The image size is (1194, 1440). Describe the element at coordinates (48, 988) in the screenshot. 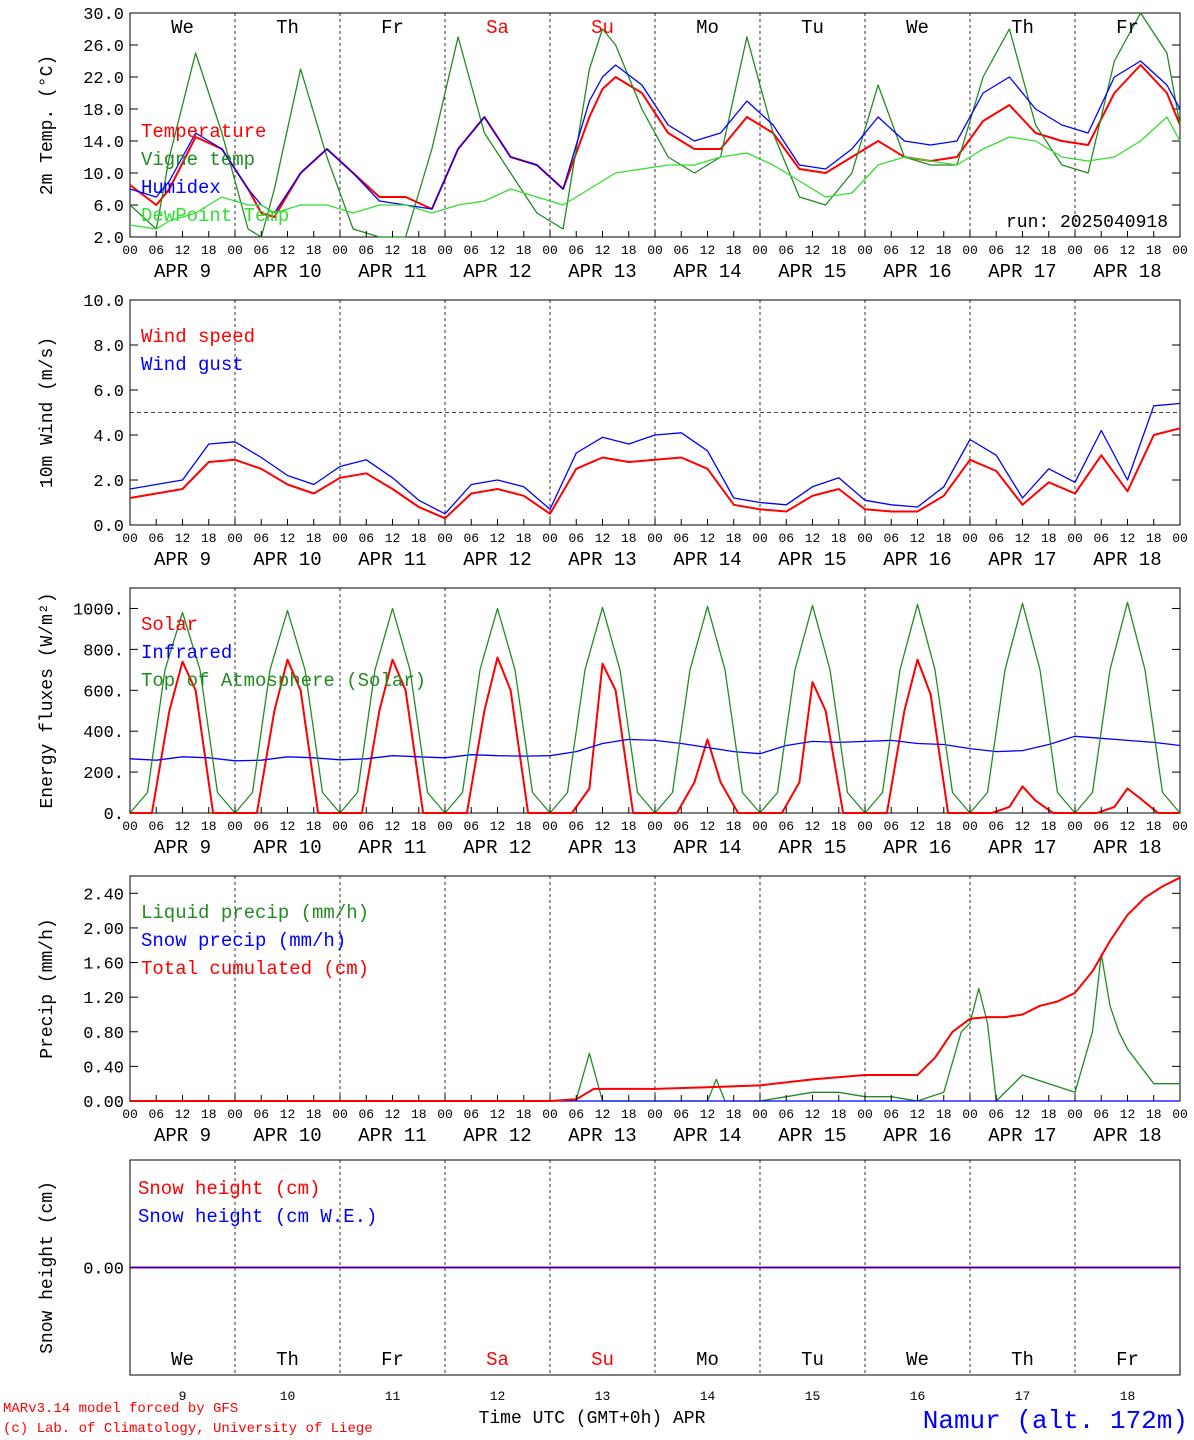

I see `y-axis-label: Precip (mm/h)` at that location.